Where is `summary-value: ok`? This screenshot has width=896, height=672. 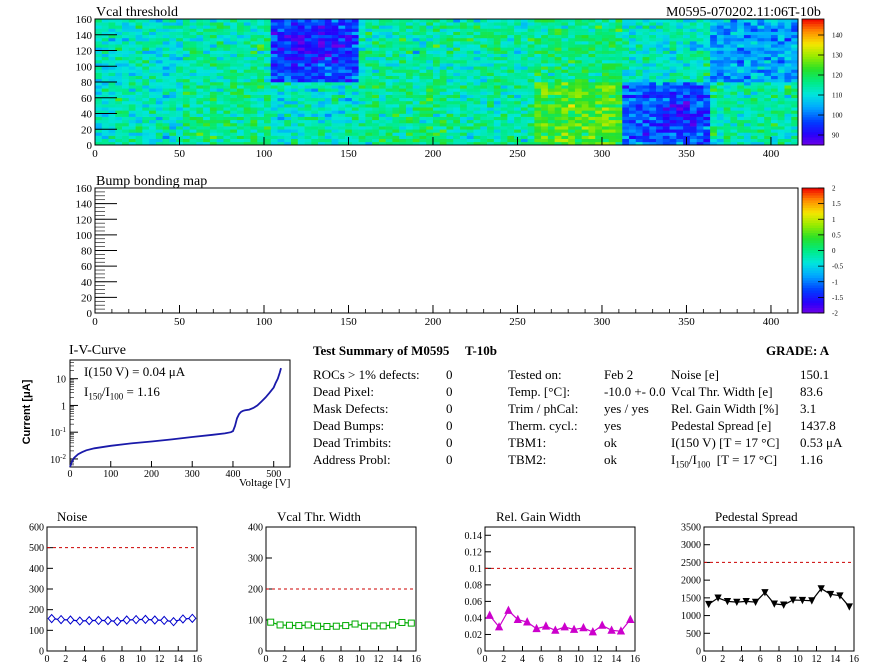 summary-value: ok is located at coordinates (610, 442).